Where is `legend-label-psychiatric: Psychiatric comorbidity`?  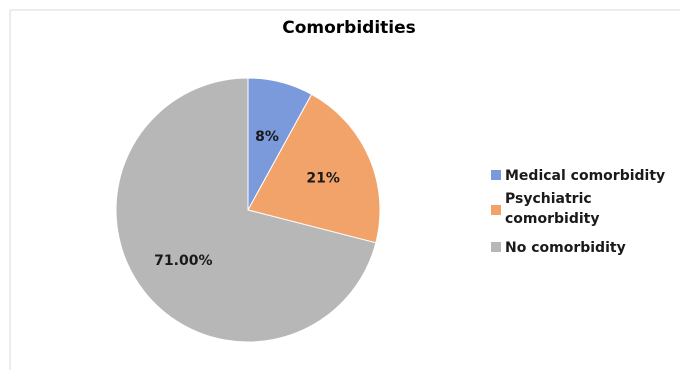 legend-label-psychiatric: Psychiatric comorbidity is located at coordinates (552, 209).